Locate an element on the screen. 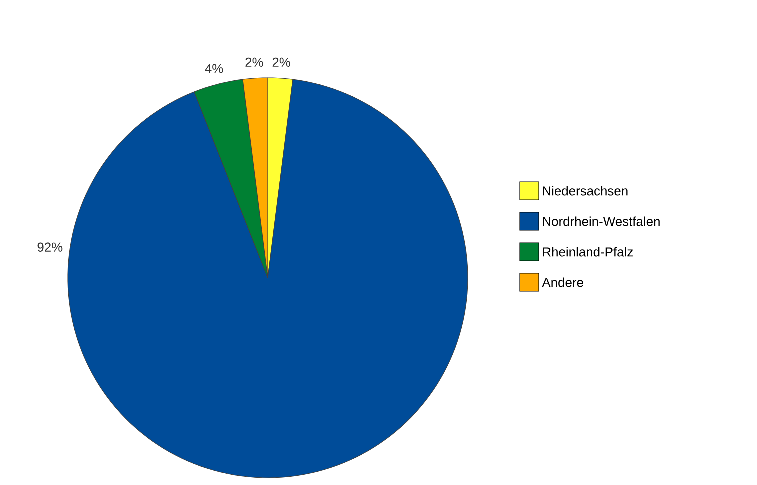  data-label: 92% is located at coordinates (50, 247).